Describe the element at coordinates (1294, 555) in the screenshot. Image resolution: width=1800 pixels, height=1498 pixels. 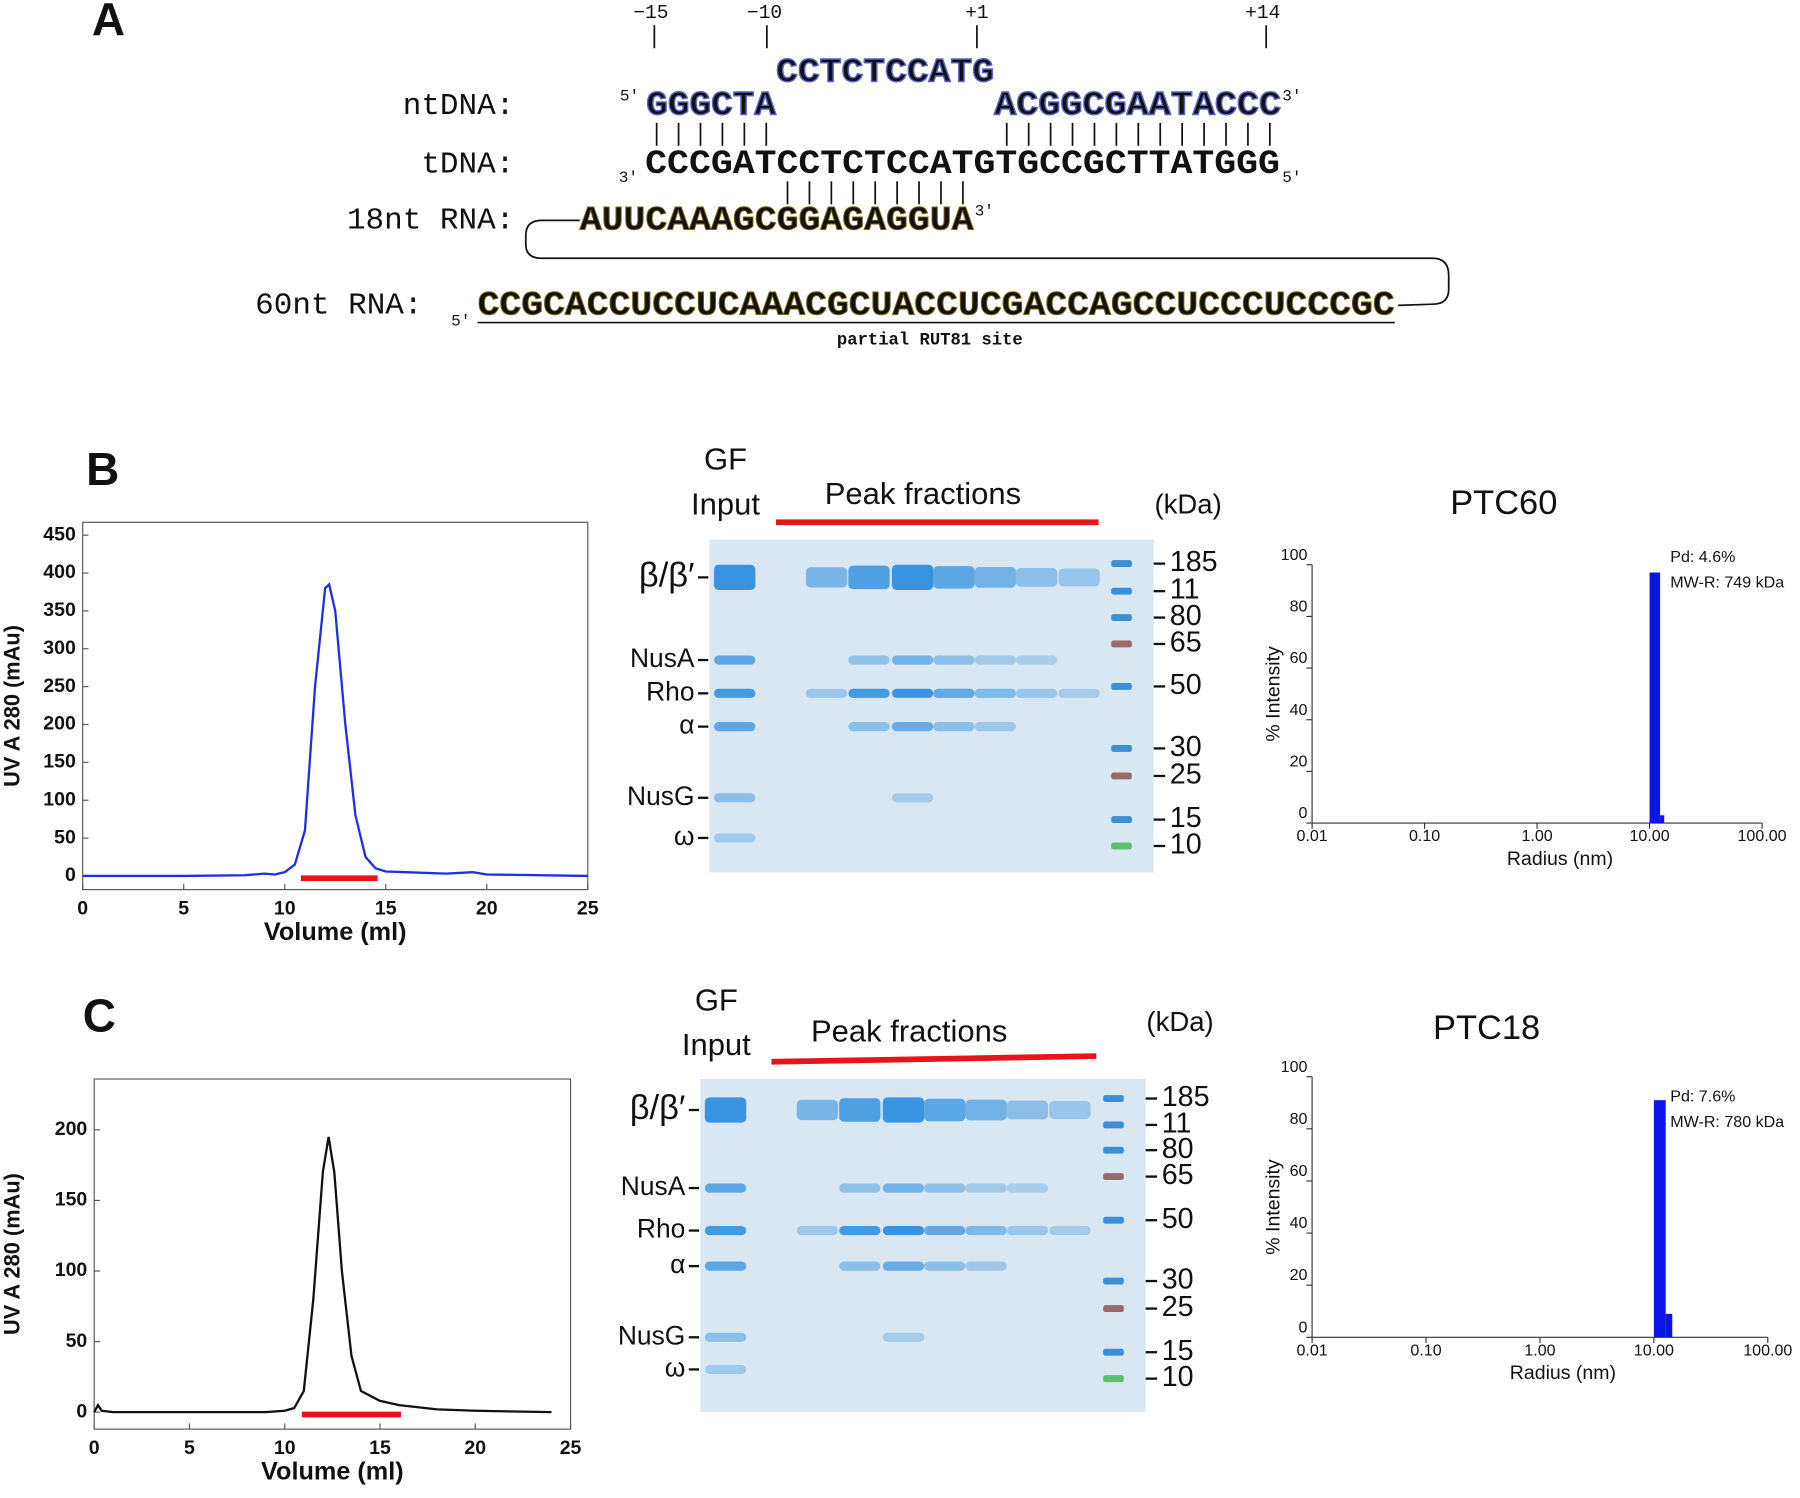
I see `y-tick-label: 100` at that location.